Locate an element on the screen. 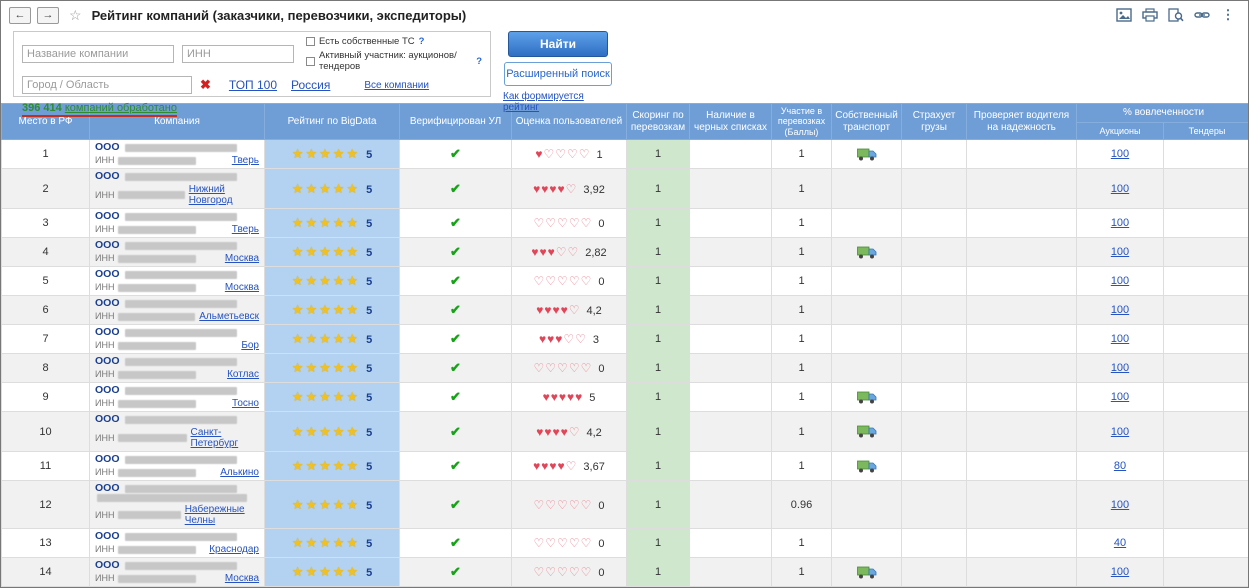 The width and height of the screenshot is (1249, 588). city-input is located at coordinates (107, 85).